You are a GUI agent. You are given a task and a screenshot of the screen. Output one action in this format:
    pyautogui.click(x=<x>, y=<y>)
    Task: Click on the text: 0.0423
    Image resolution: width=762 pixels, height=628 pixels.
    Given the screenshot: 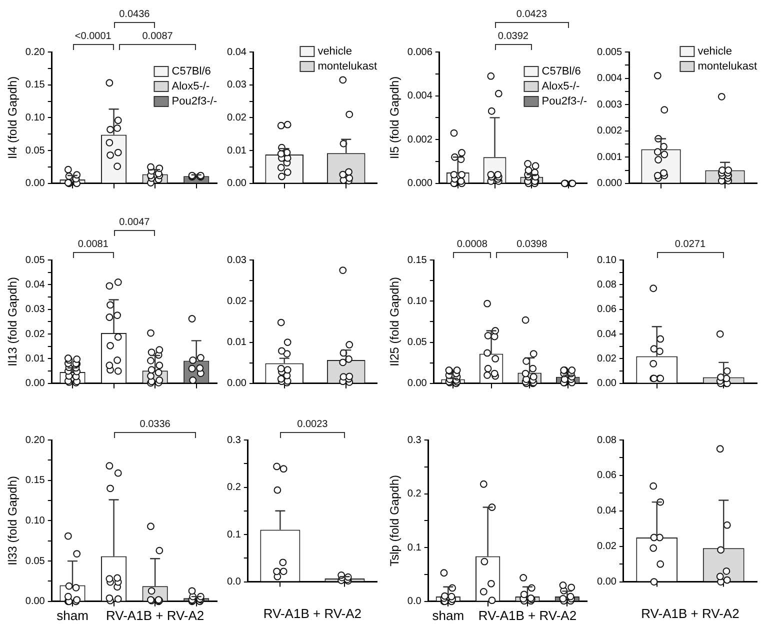 What is the action you would take?
    pyautogui.click(x=531, y=14)
    